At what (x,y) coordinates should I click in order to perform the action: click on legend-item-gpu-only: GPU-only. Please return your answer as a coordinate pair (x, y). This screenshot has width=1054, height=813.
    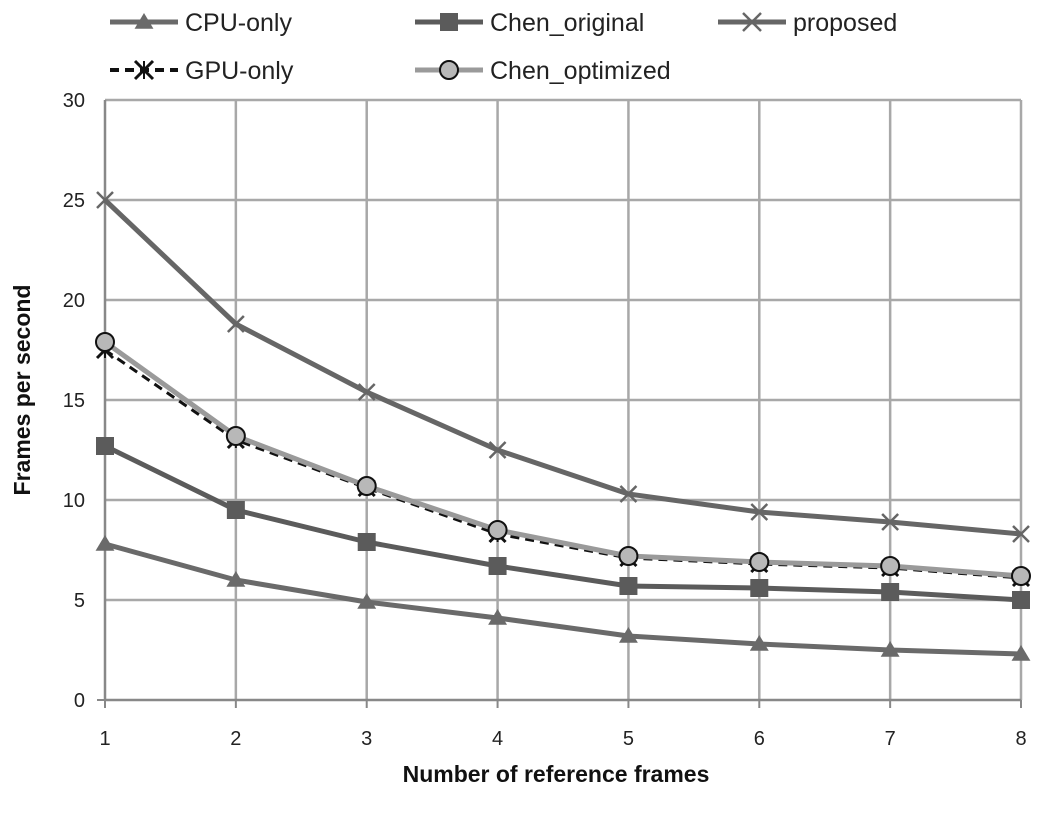
    Looking at the image, I should click on (202, 71).